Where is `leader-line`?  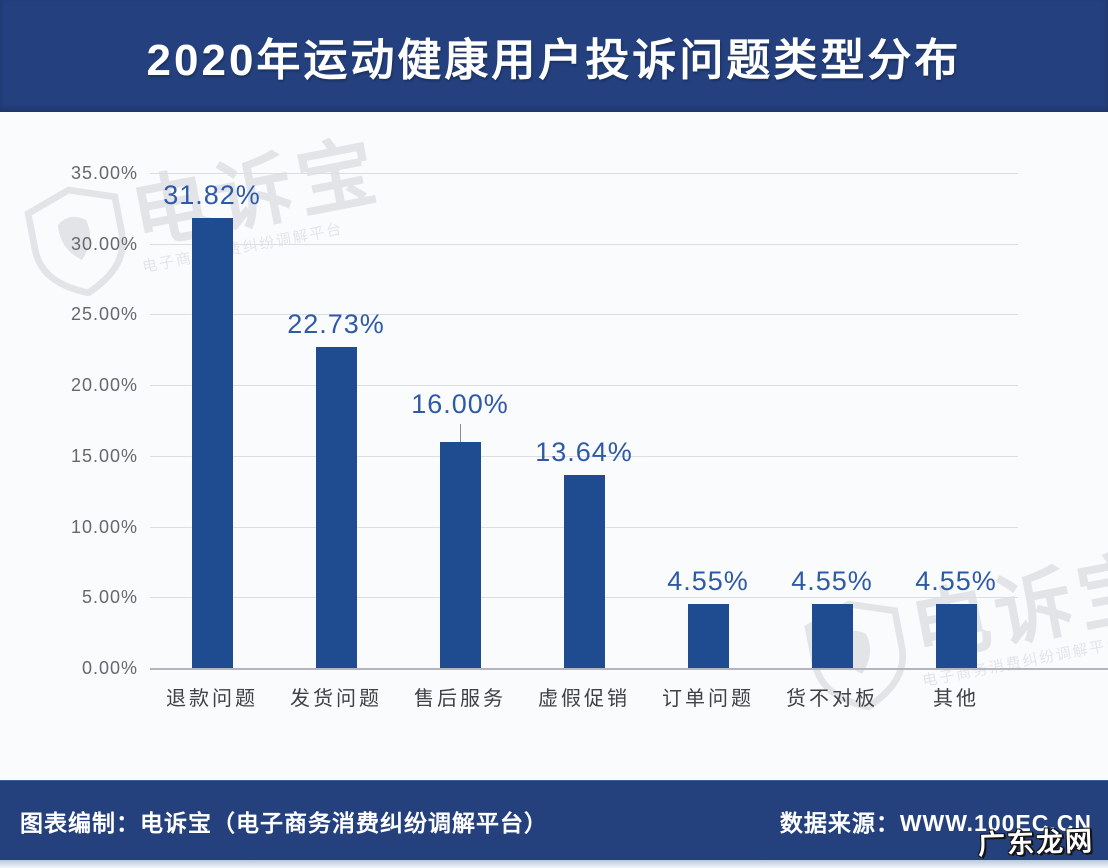
leader-line is located at coordinates (460, 433).